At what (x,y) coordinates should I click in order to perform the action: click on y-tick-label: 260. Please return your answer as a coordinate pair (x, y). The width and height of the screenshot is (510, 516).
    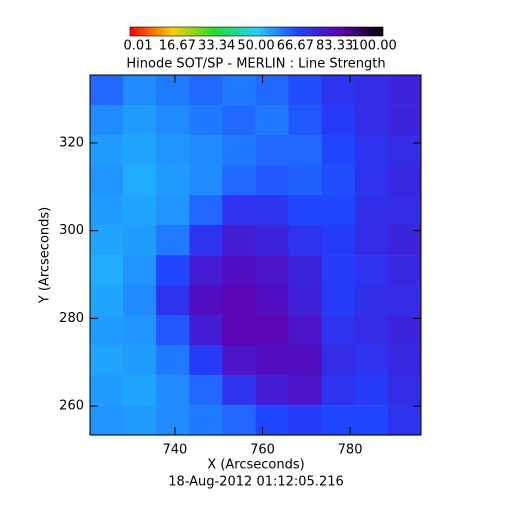
    Looking at the image, I should click on (71, 406).